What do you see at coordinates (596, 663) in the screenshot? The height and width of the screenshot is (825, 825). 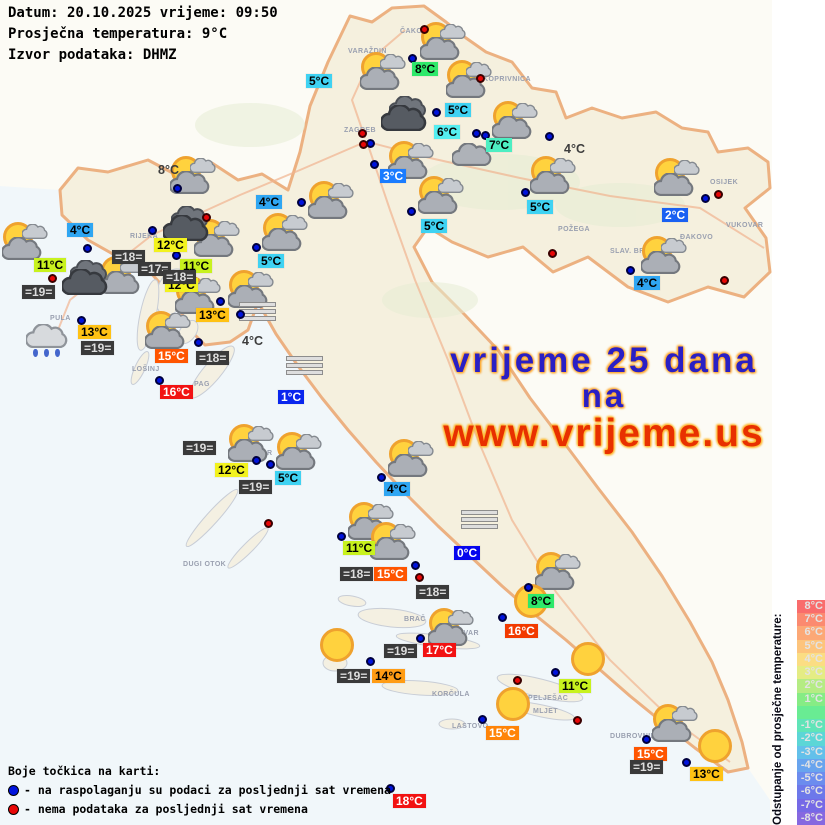 I see `weather-icon-sun` at bounding box center [596, 663].